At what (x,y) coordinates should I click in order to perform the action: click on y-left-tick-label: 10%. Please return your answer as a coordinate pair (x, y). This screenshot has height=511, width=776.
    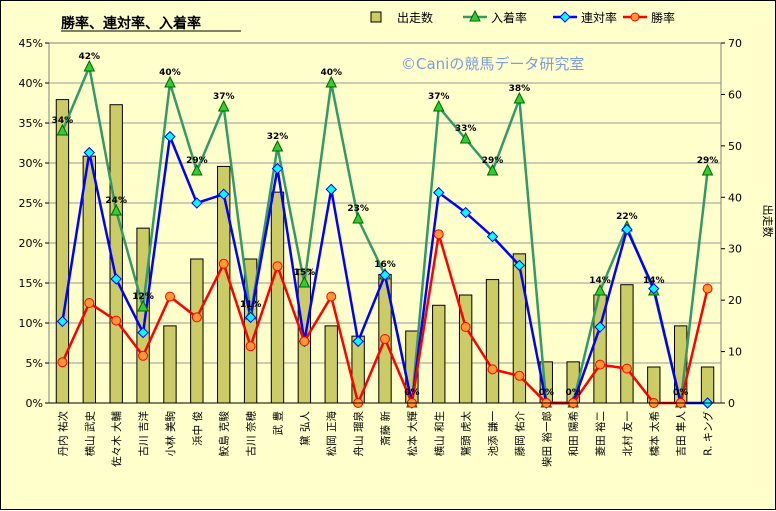
    Looking at the image, I should click on (31, 323).